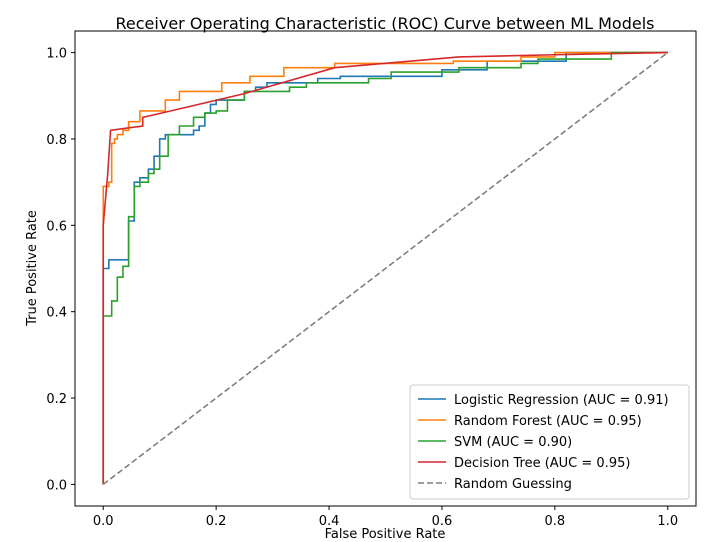 This screenshot has height=542, width=724. What do you see at coordinates (56, 54) in the screenshot?
I see `y-tick-label: 1.0` at bounding box center [56, 54].